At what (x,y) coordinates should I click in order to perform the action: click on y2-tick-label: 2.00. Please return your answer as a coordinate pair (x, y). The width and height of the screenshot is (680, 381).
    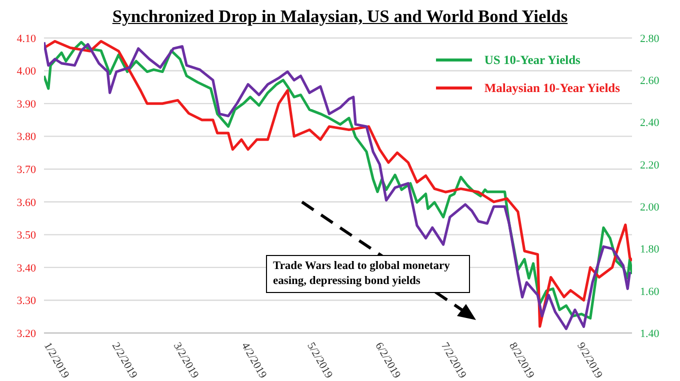
    Looking at the image, I should click on (650, 207).